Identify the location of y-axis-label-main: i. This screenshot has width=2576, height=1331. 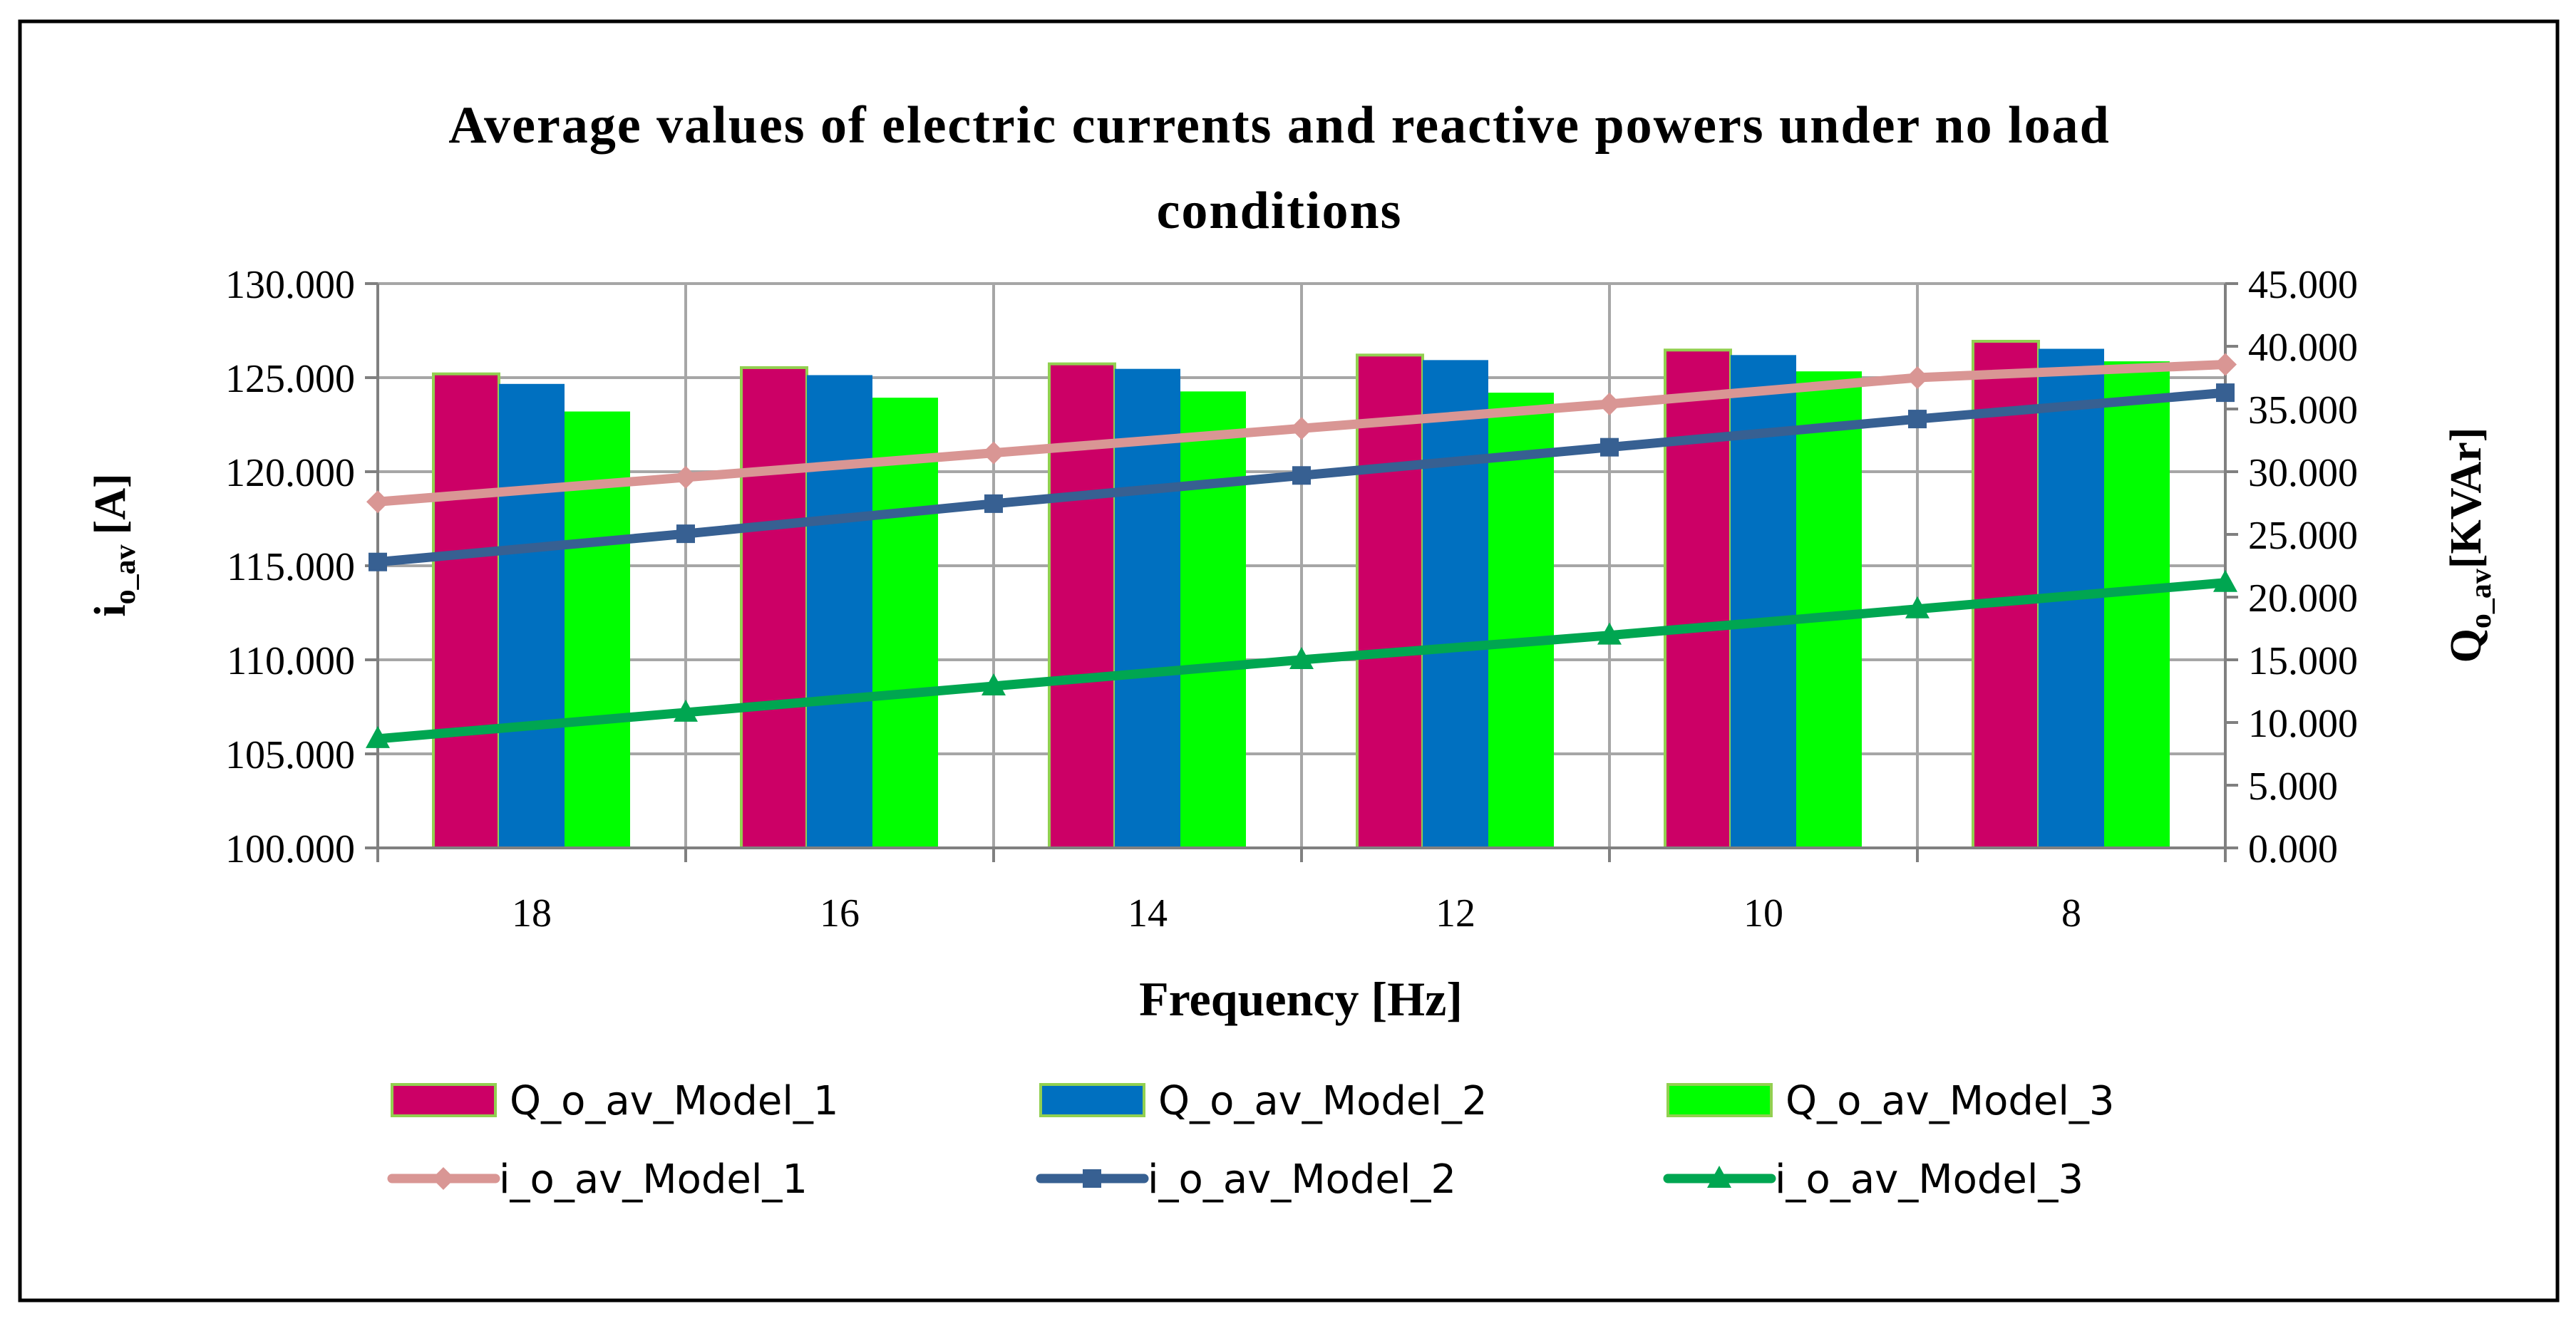
(110, 610).